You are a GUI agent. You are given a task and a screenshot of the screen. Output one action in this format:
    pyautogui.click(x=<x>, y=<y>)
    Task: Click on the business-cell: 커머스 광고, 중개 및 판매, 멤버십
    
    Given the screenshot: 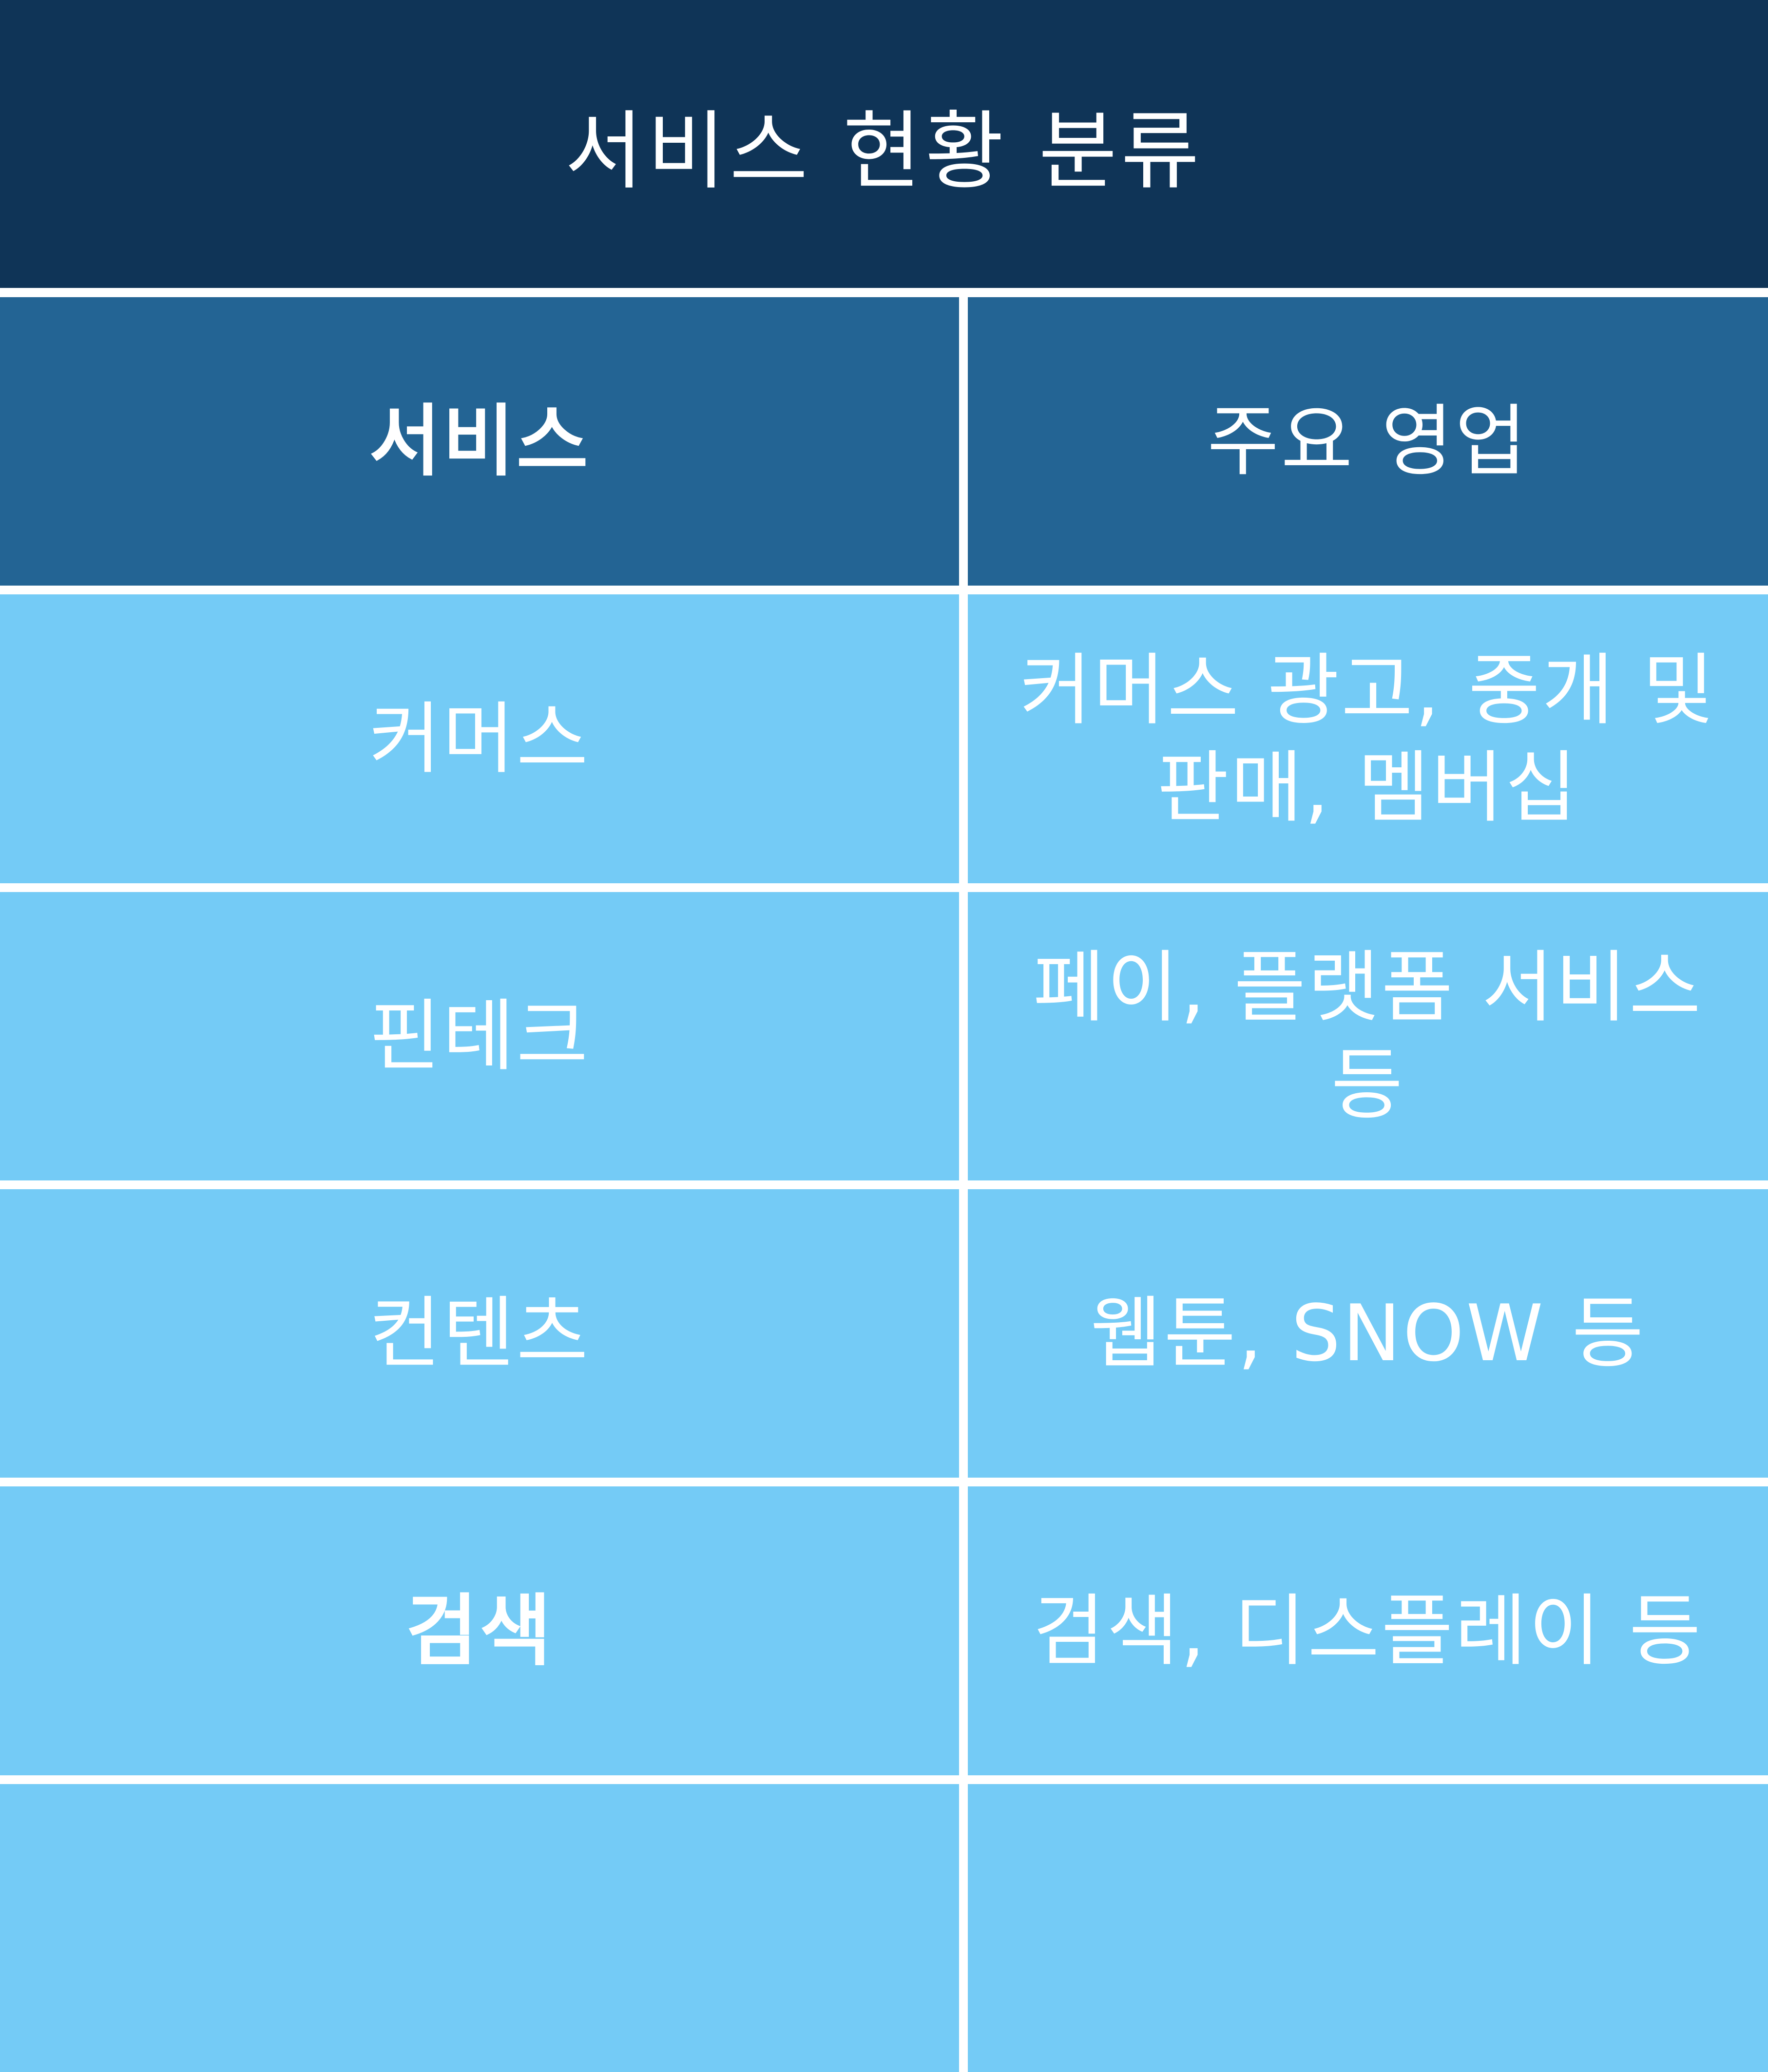 What is the action you would take?
    pyautogui.click(x=1368, y=739)
    